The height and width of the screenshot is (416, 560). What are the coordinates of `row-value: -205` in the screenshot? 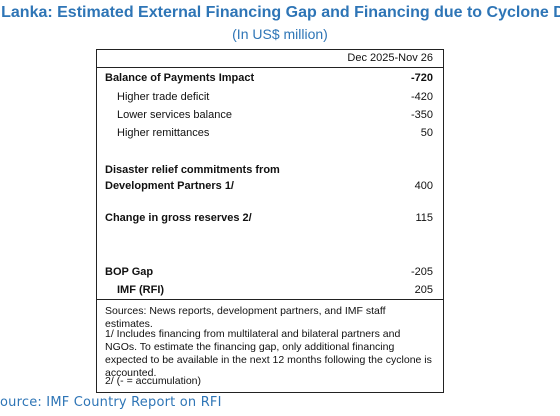 It's located at (421, 272).